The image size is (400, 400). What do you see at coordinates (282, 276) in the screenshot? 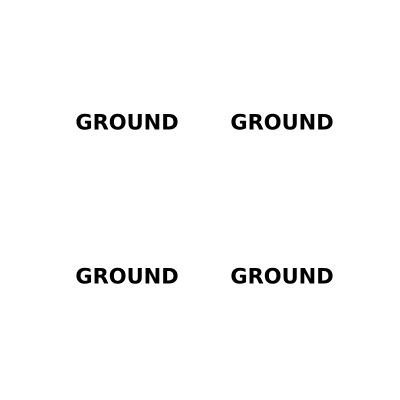
I see `ground-label-bottom-right: GROUND` at bounding box center [282, 276].